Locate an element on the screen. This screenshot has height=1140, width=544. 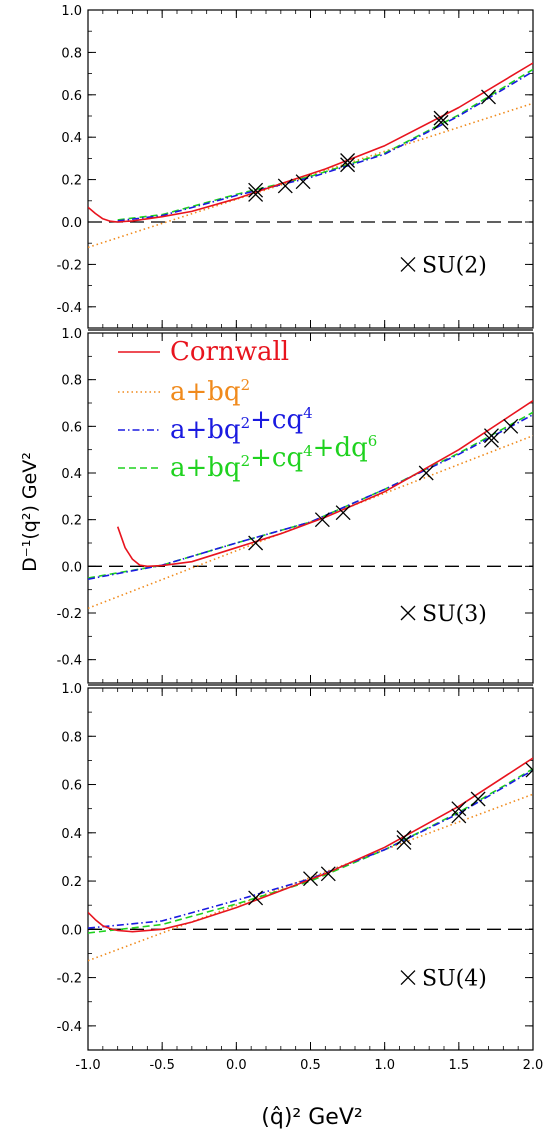
panel-label: SU(2) is located at coordinates (454, 265).